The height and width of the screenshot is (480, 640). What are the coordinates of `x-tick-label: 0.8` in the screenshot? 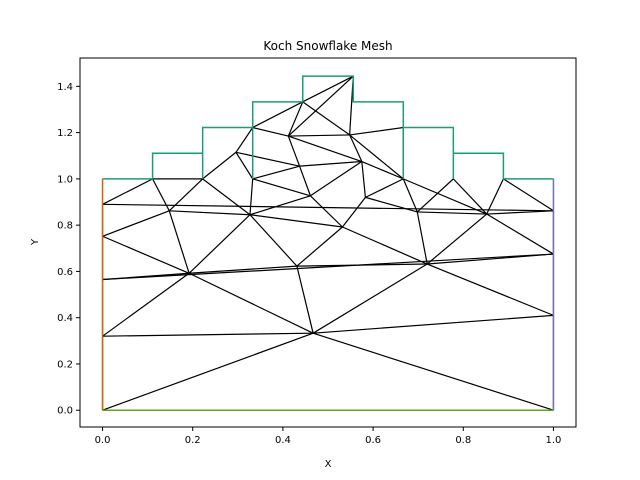 It's located at (463, 440).